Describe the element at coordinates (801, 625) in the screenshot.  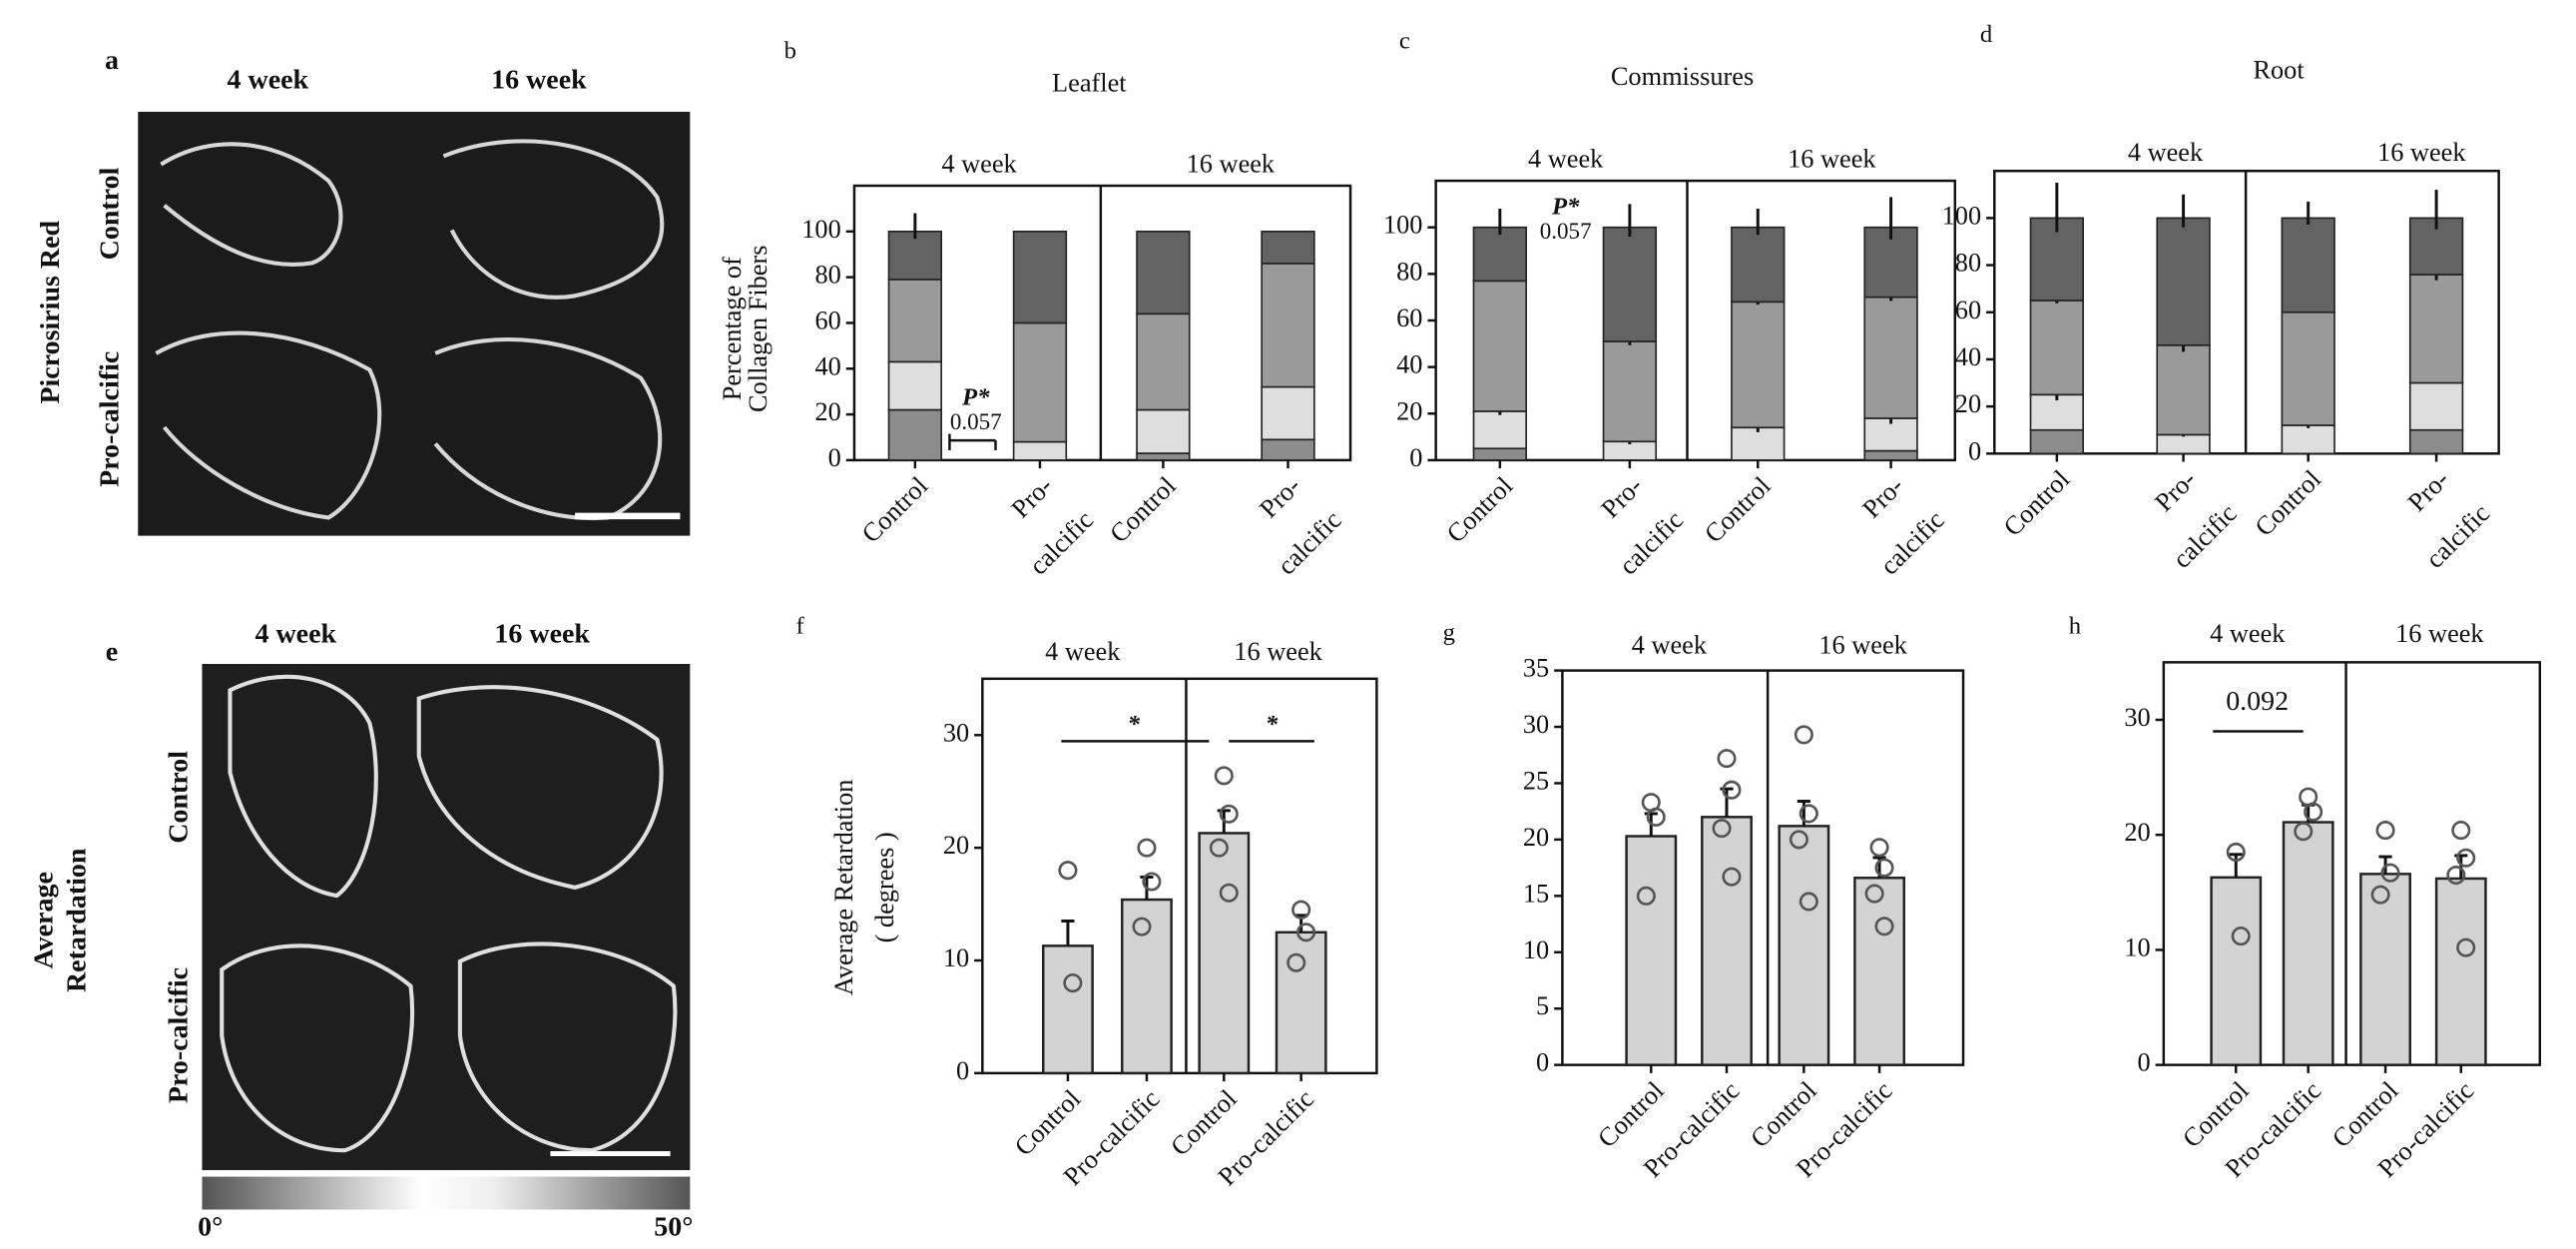
I see `panel-letter: f` at that location.